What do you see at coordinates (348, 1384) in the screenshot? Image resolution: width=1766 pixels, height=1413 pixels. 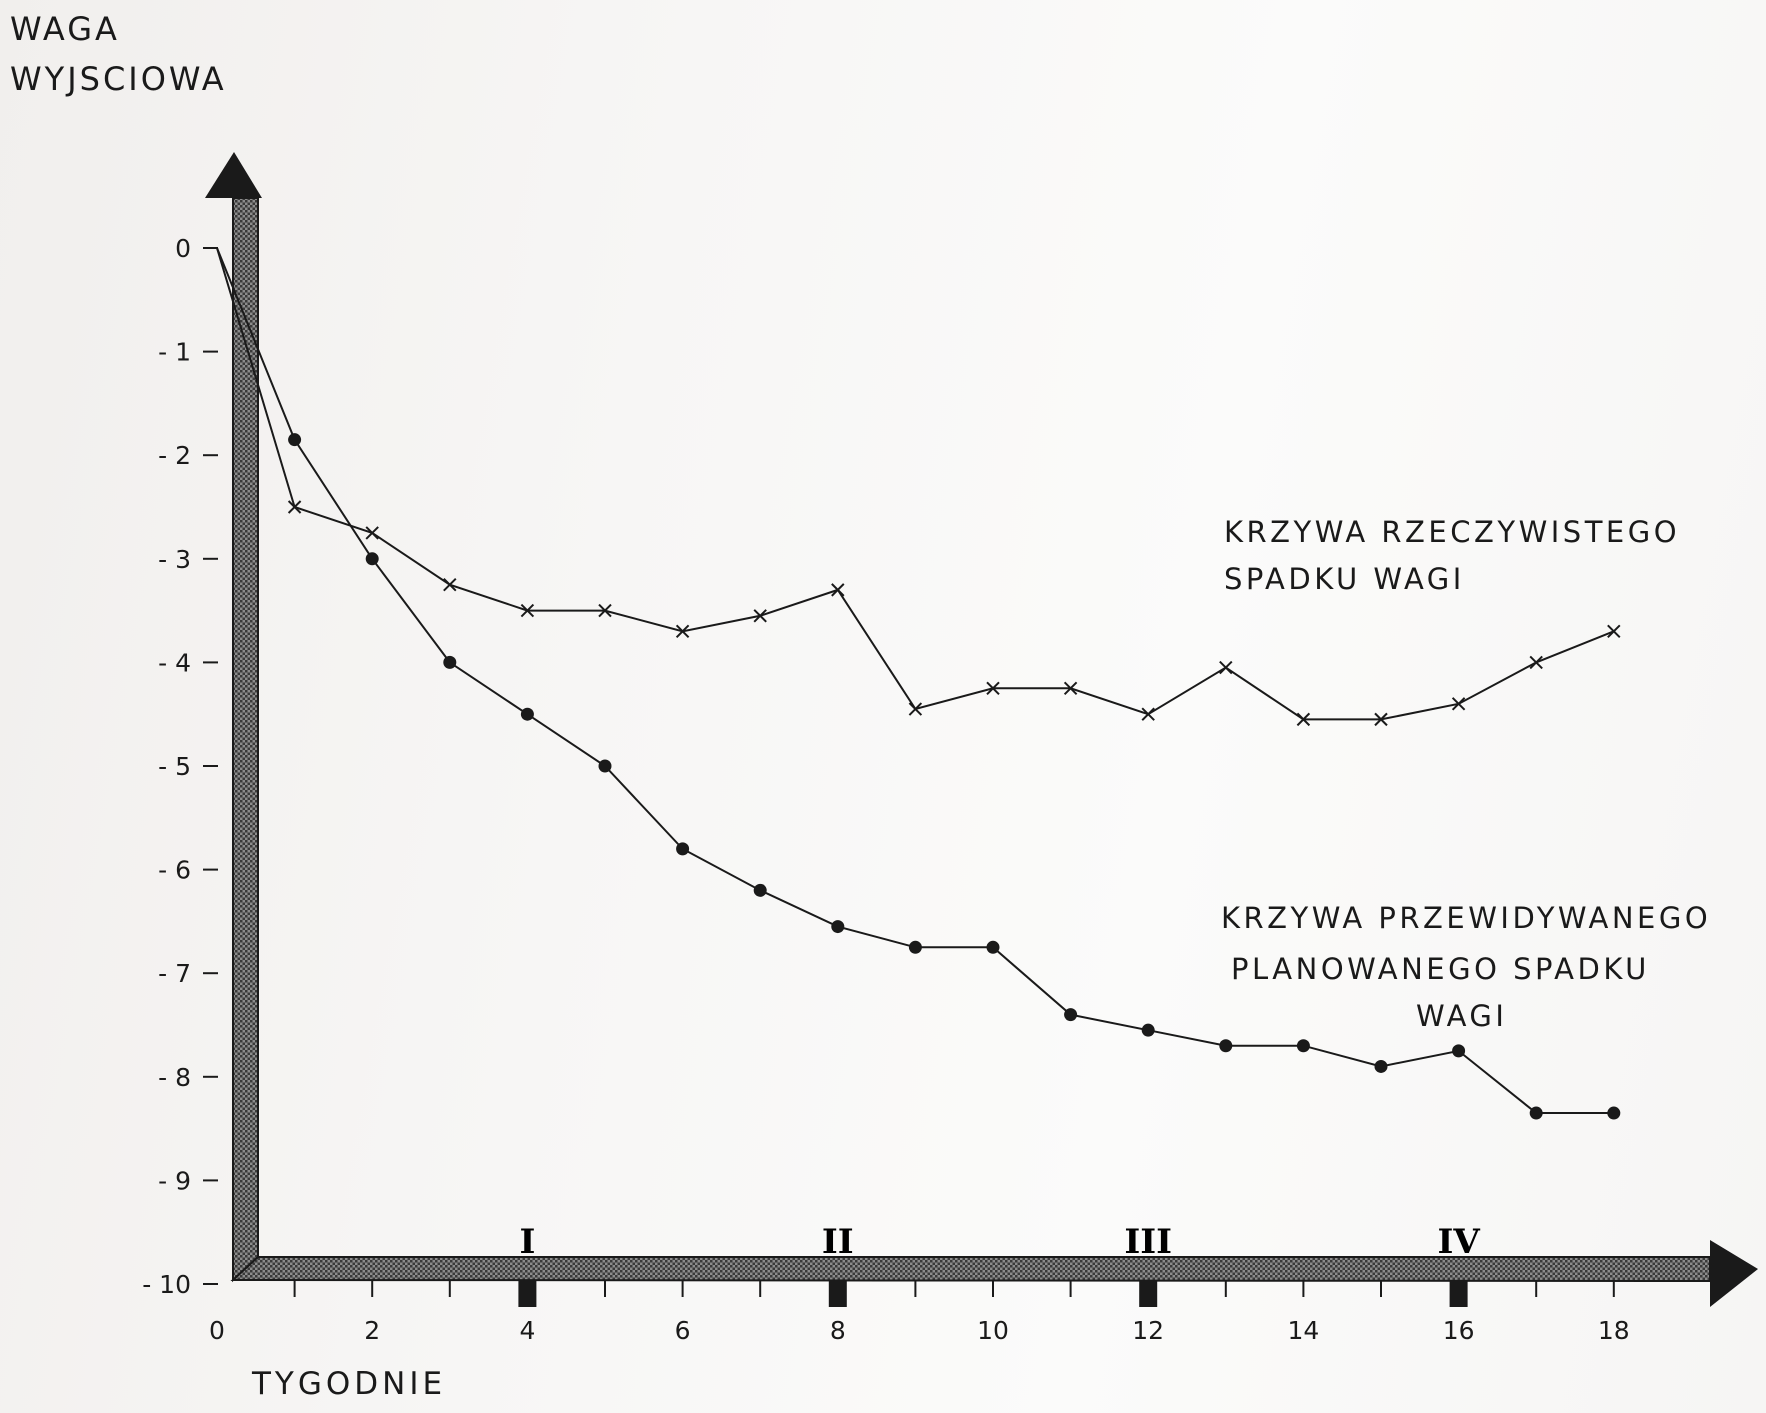 I see `x-axis-label: TYGODNIE` at bounding box center [348, 1384].